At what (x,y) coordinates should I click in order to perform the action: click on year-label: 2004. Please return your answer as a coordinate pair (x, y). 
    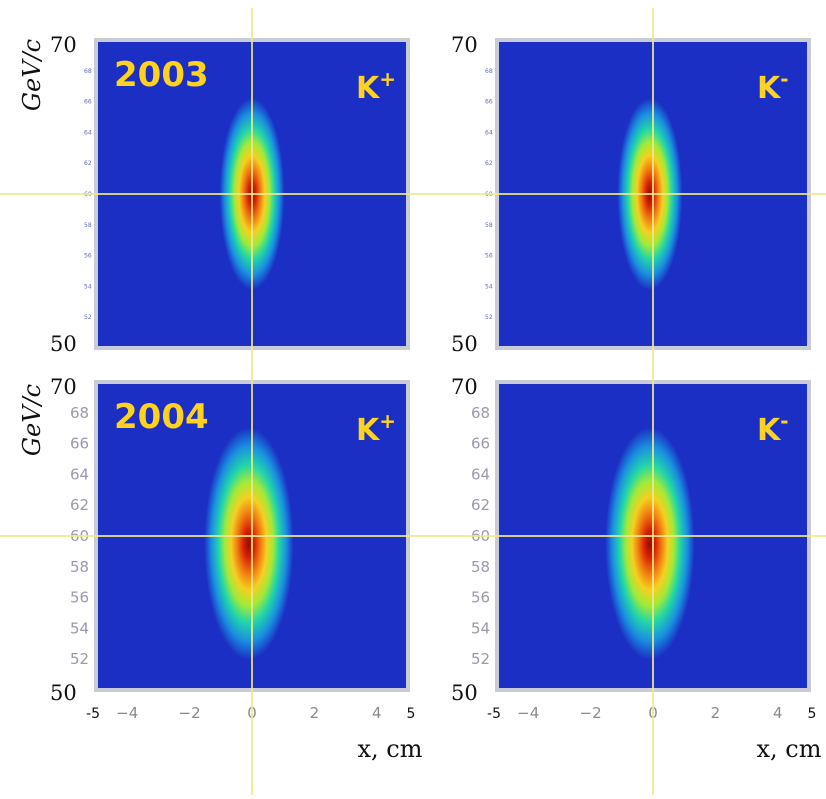
    Looking at the image, I should click on (161, 417).